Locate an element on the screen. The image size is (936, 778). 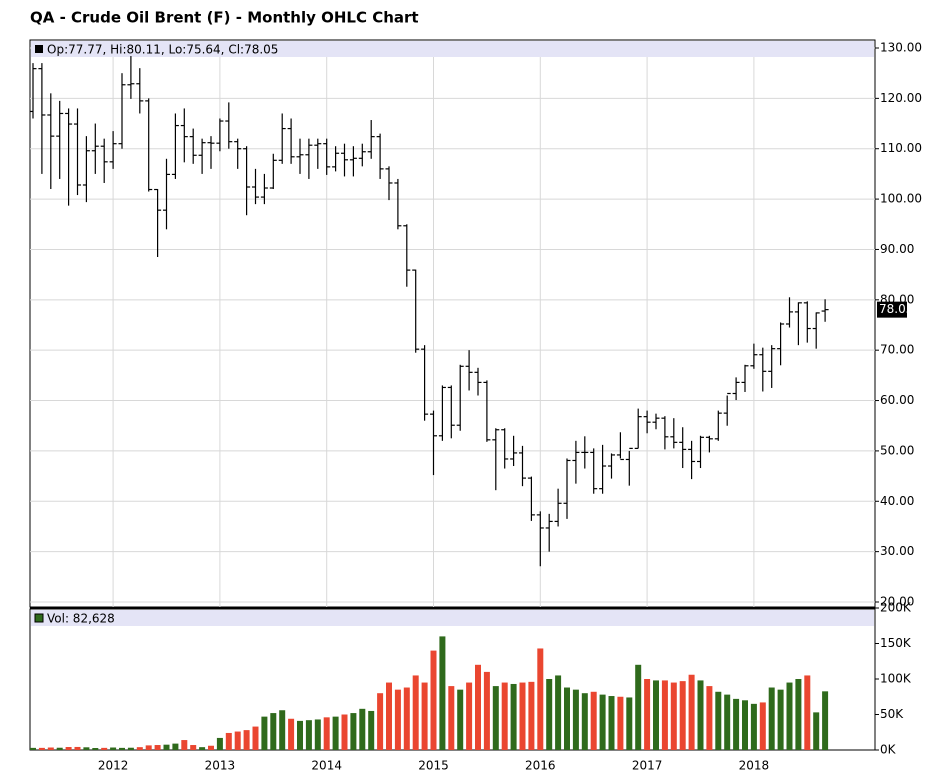
x-tick-label: 2015 is located at coordinates (433, 766).